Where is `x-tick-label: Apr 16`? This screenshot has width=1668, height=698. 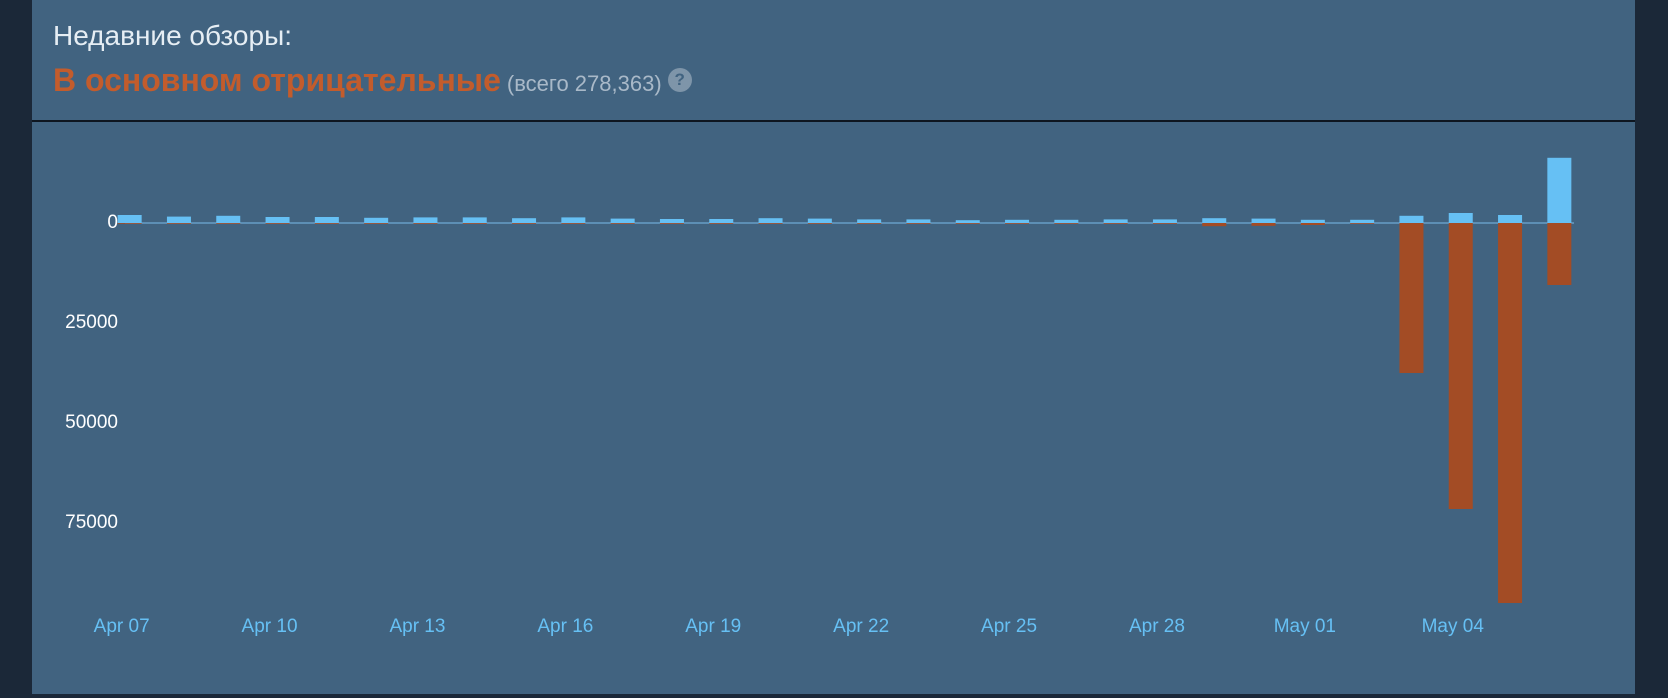
x-tick-label: Apr 16 is located at coordinates (565, 626).